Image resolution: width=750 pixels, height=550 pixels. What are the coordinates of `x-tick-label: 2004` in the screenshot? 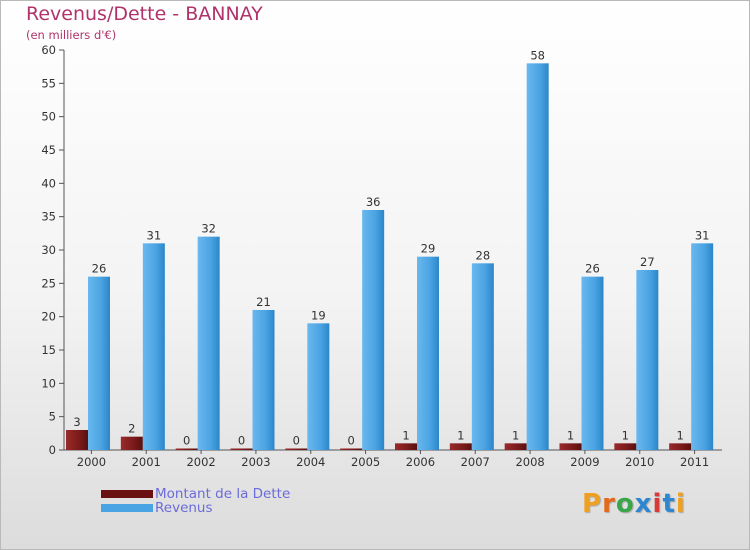 It's located at (310, 462).